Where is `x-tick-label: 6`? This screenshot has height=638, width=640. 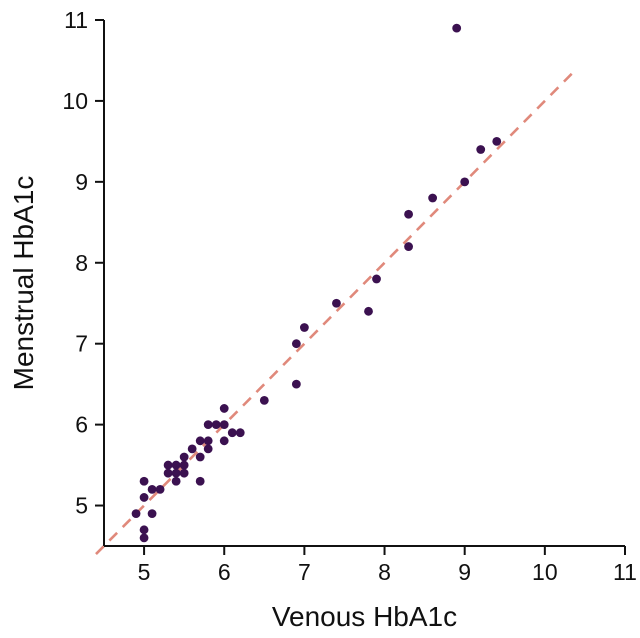 x-tick-label: 6 is located at coordinates (224, 572).